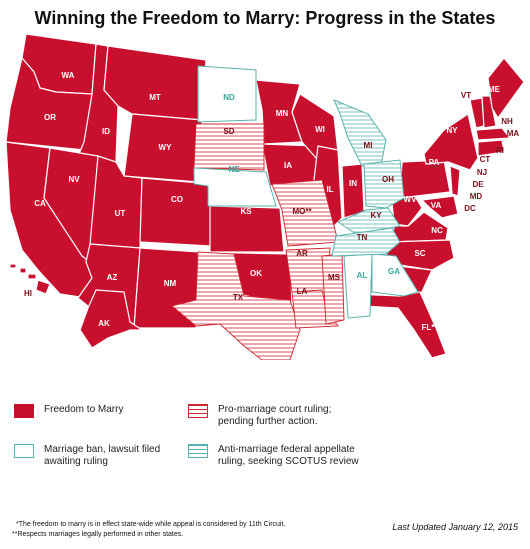 Image resolution: width=530 pixels, height=549 pixels. I want to click on state-mt, so click(155, 83).